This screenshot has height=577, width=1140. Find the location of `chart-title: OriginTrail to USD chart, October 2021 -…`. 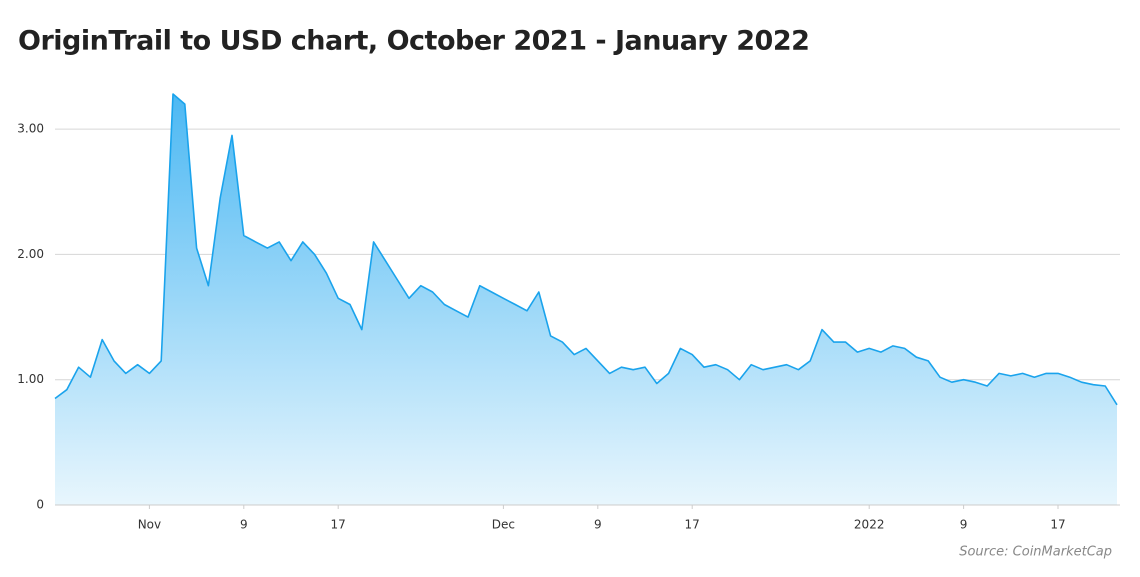

chart-title: OriginTrail to USD chart, October 2021 -… is located at coordinates (413, 41).